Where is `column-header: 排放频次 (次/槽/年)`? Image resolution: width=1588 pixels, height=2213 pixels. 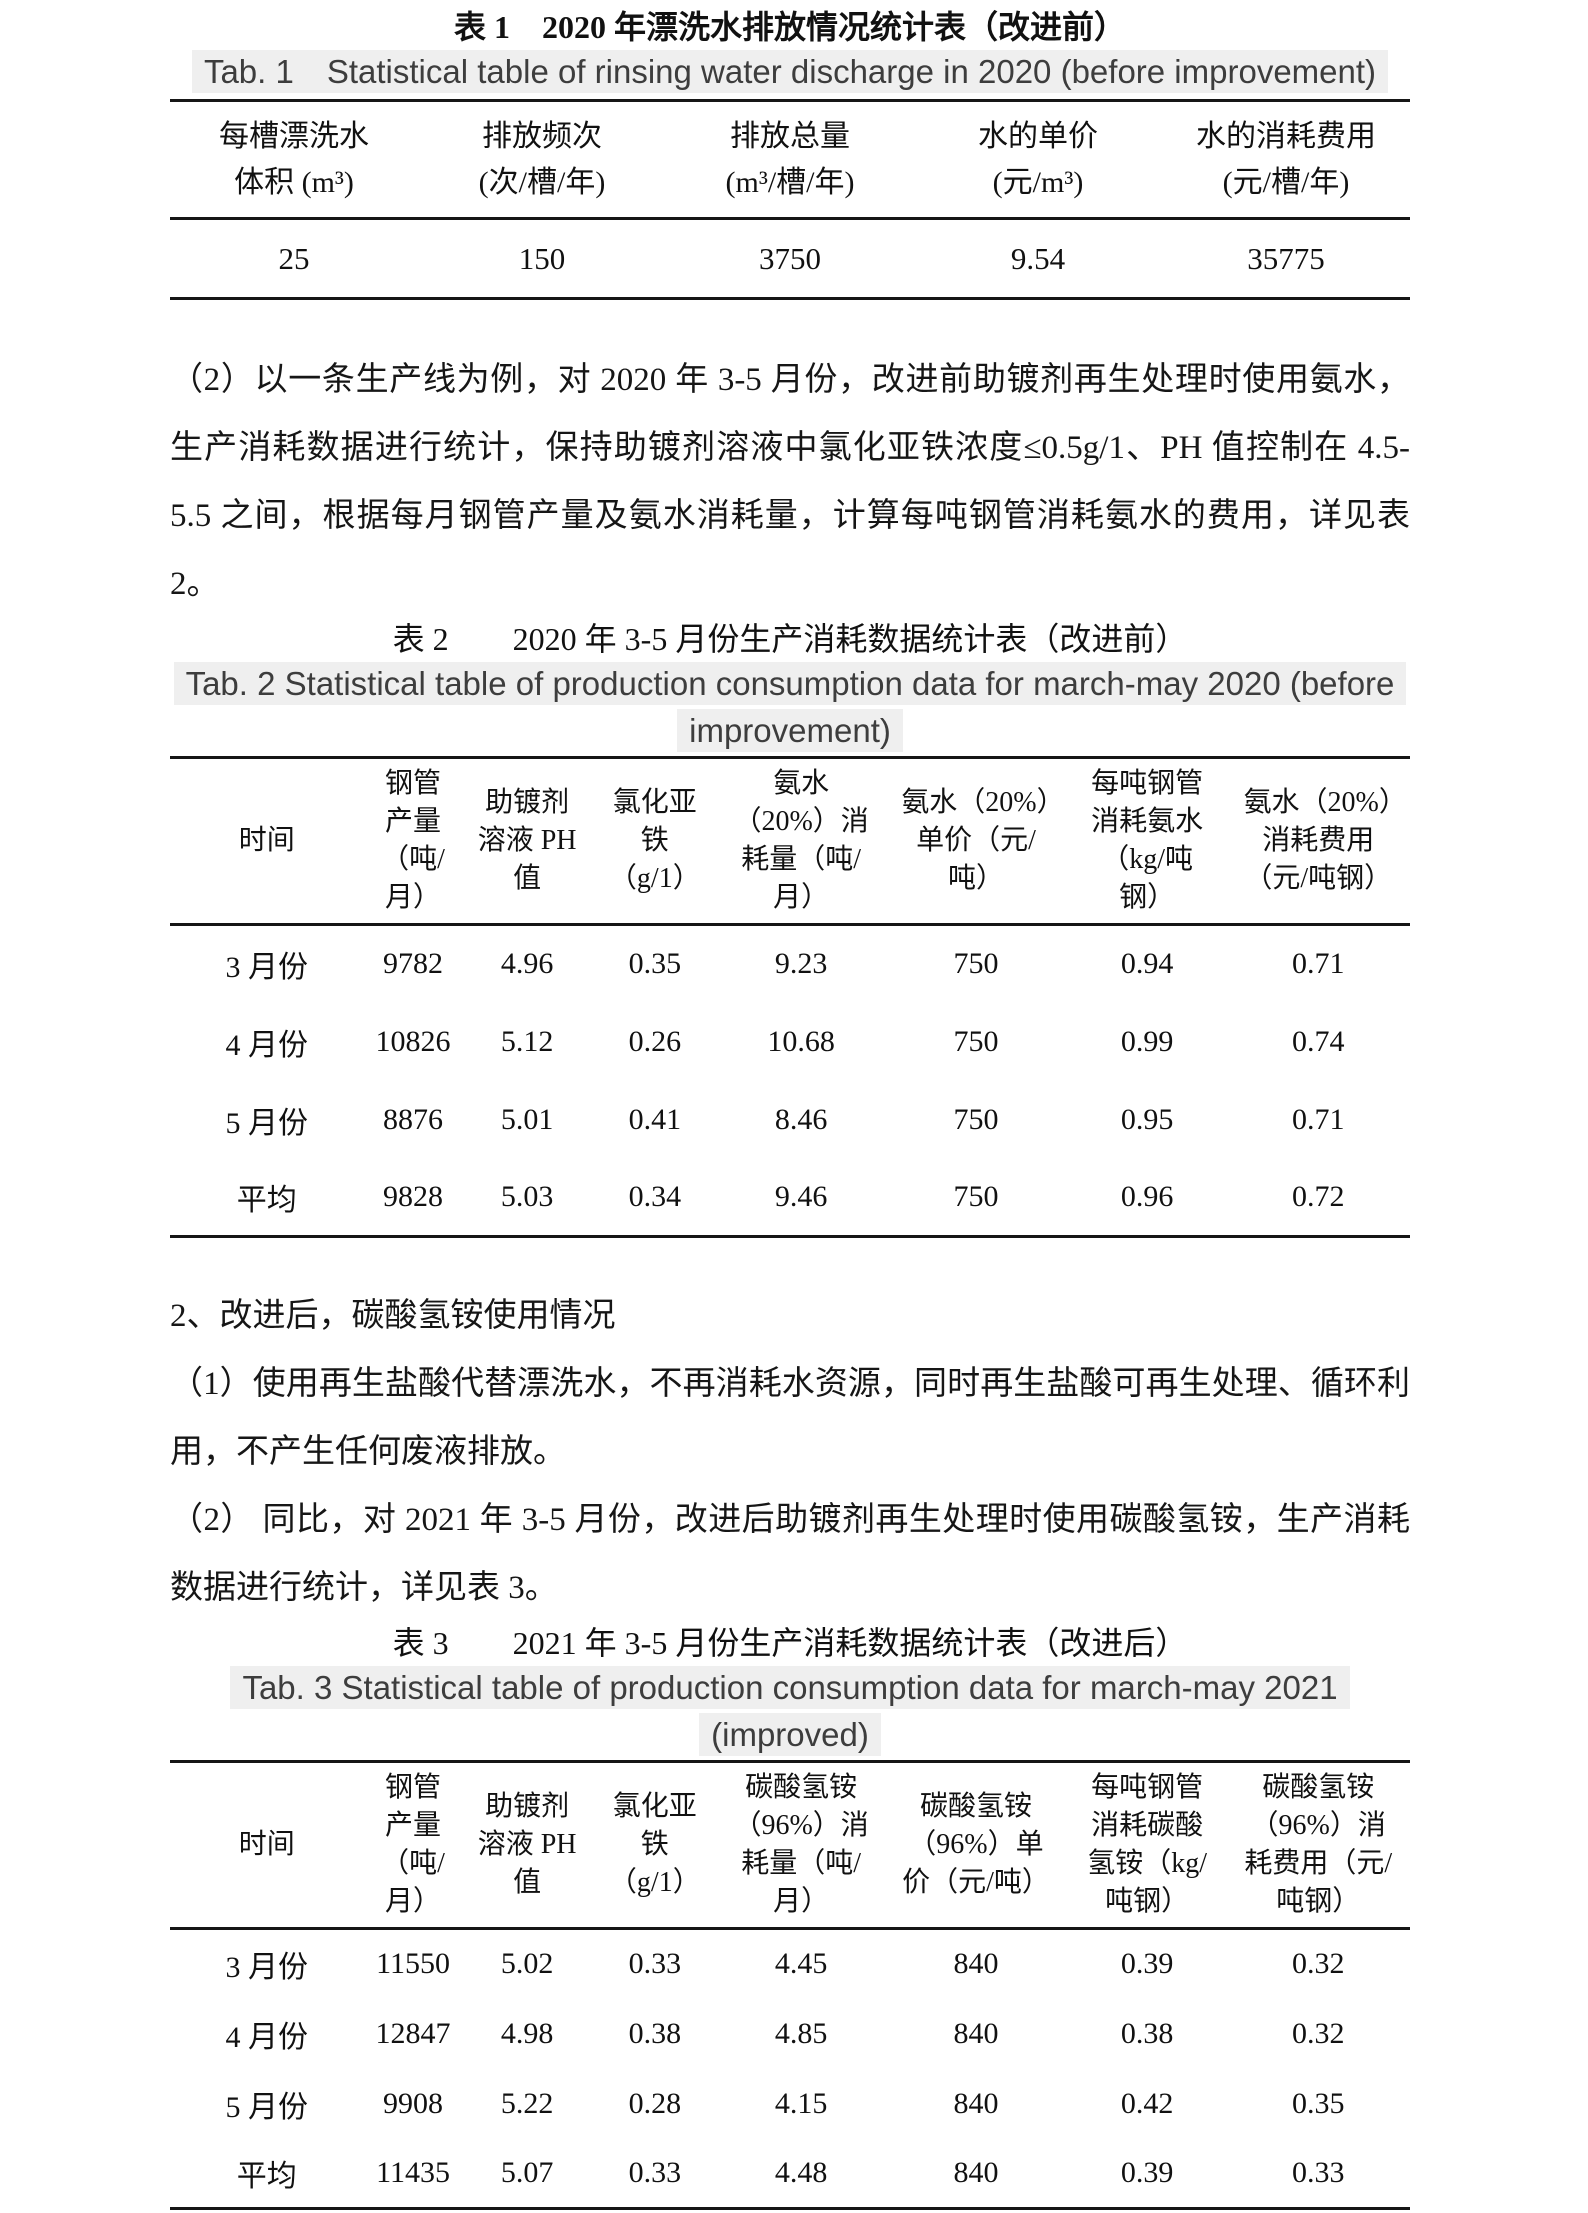
column-header: 排放频次 (次/槽/年) is located at coordinates (542, 159).